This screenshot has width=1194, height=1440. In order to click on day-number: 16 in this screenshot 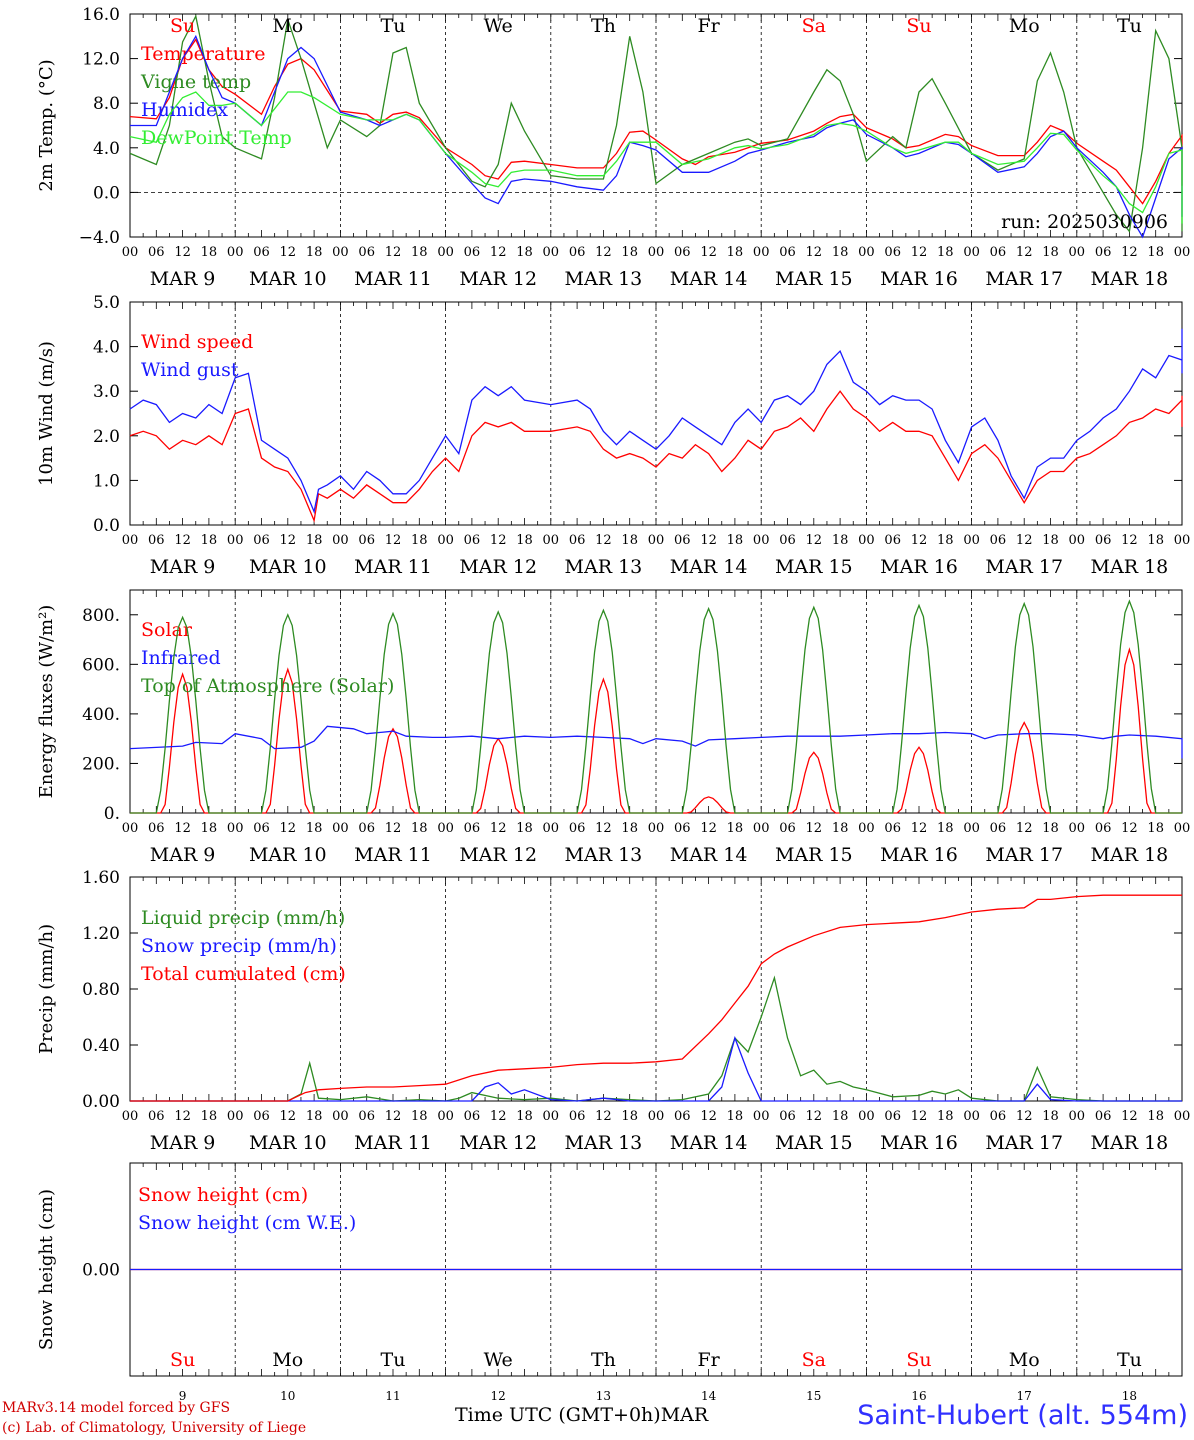, I will do `click(918, 1396)`.